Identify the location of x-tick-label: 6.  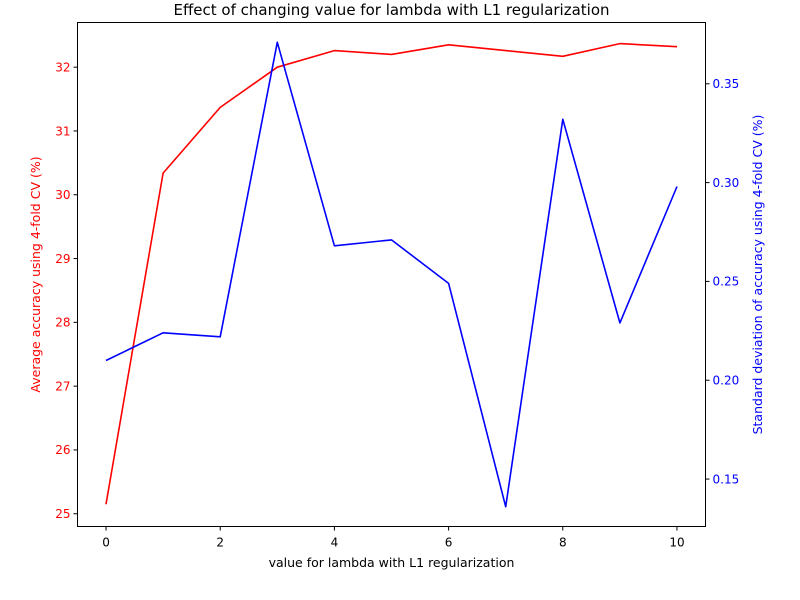
(449, 543).